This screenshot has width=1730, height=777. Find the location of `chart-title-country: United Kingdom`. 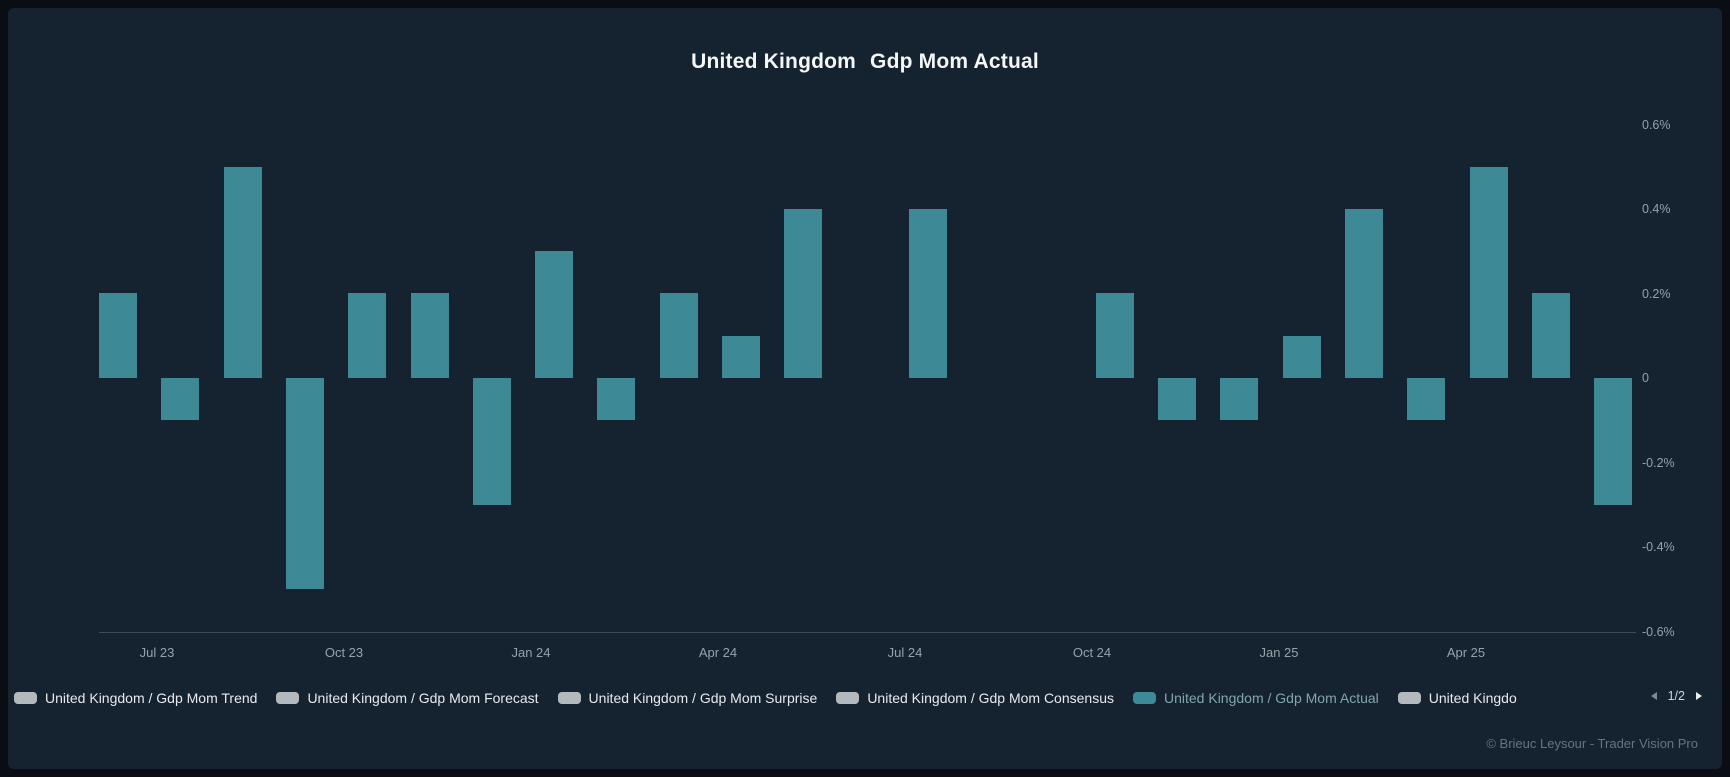

chart-title-country: United Kingdom is located at coordinates (774, 61).